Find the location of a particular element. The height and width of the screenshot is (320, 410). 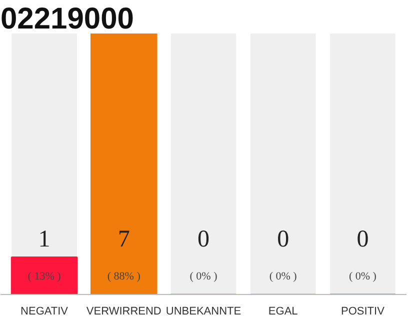

x-tick-label: UNBEKANNTE is located at coordinates (204, 312).